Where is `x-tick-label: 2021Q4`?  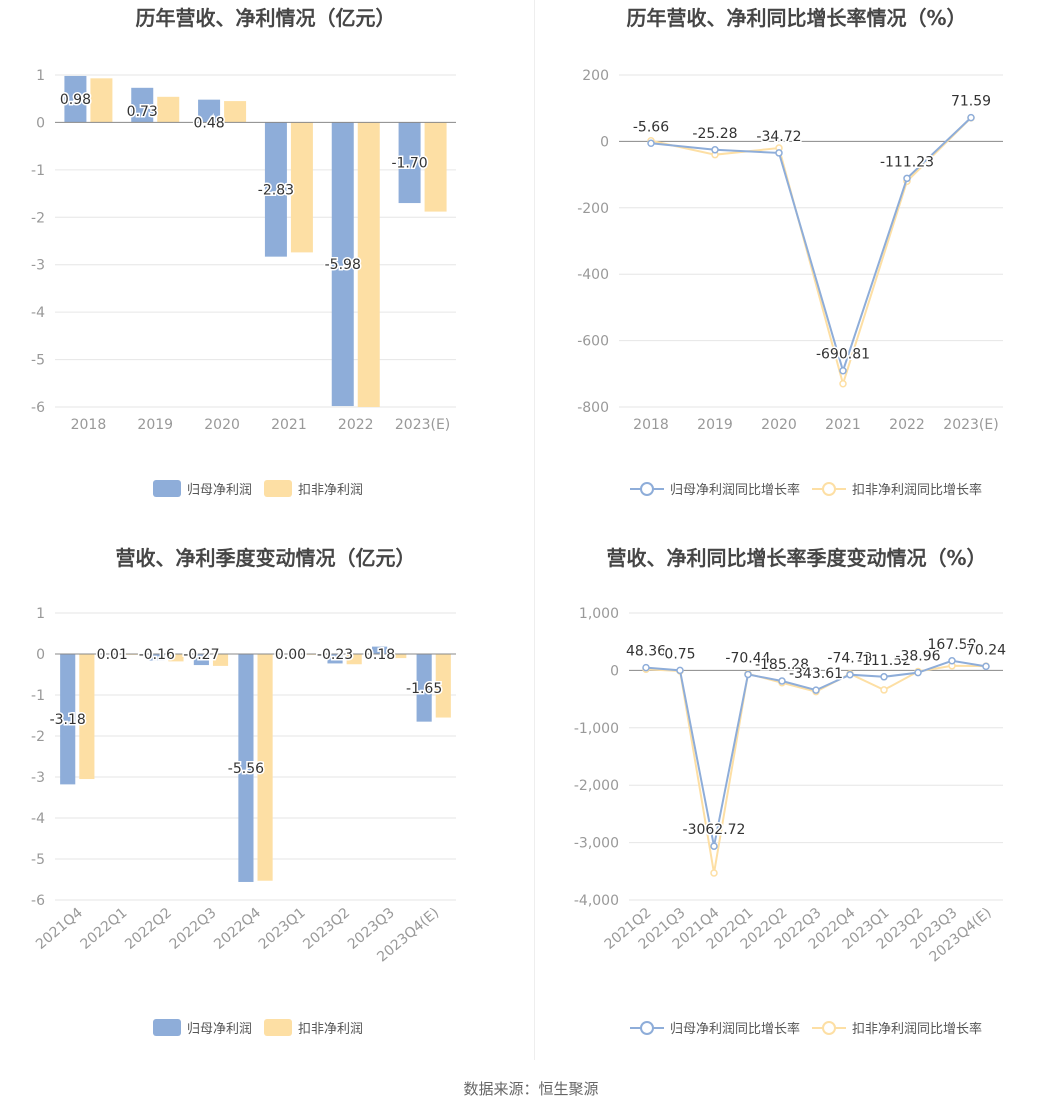
x-tick-label: 2021Q4 is located at coordinates (59, 929).